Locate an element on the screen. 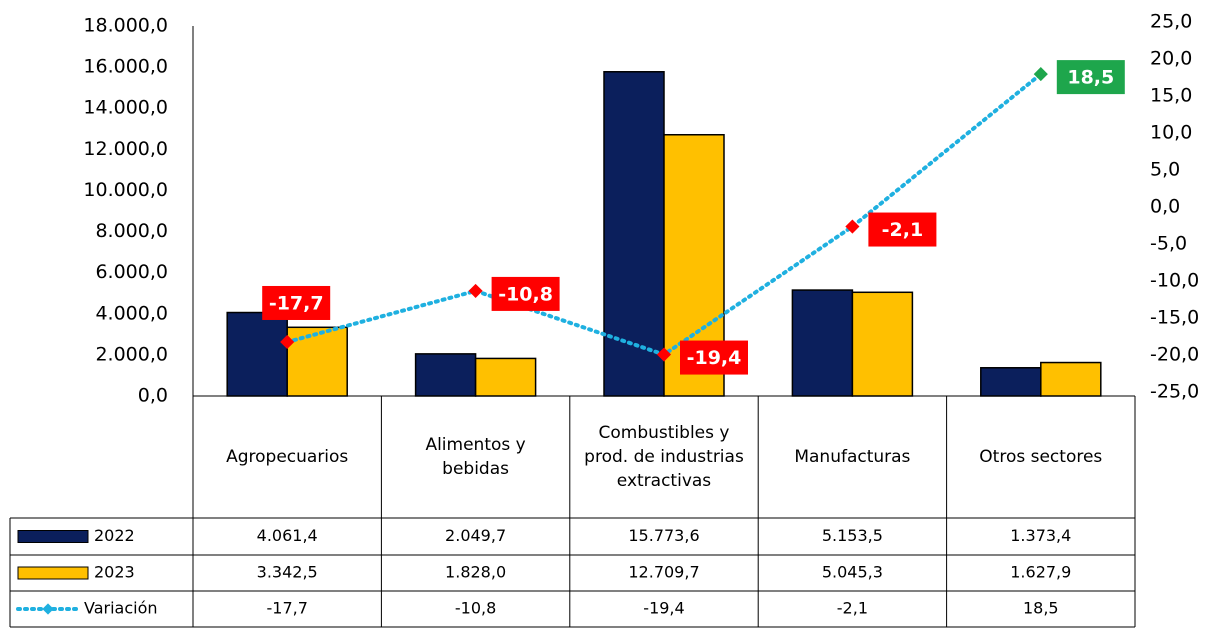  data-label: -2,1 is located at coordinates (903, 230).